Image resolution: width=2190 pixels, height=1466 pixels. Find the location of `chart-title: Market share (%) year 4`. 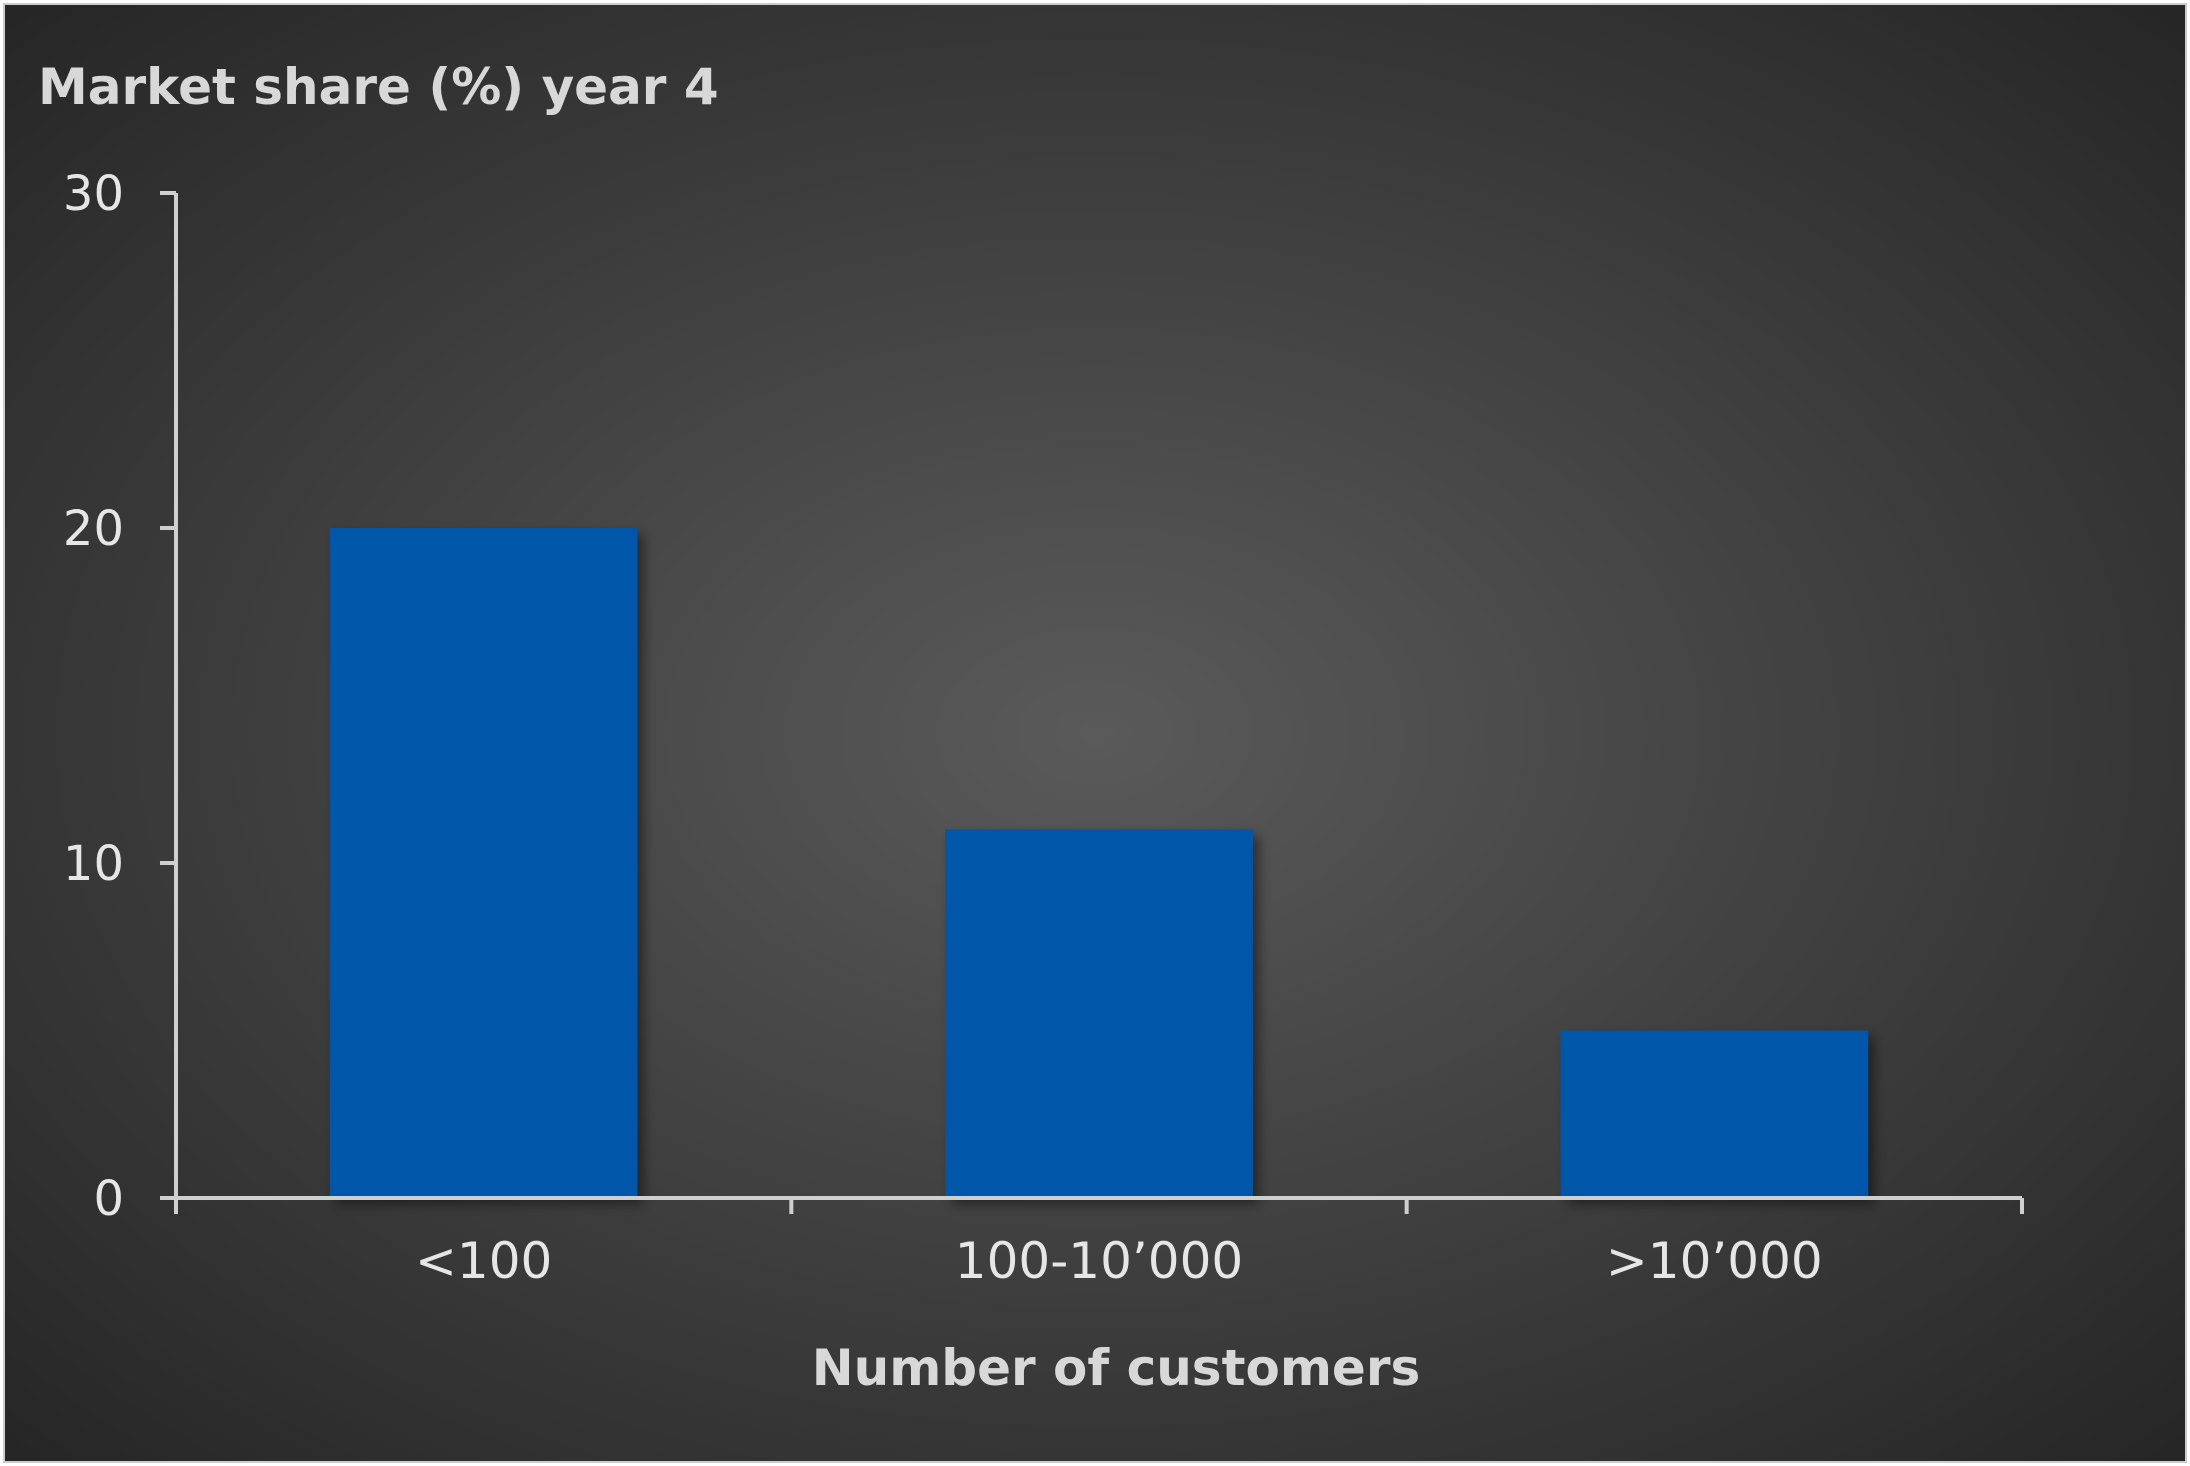

chart-title: Market share (%) year 4 is located at coordinates (378, 87).